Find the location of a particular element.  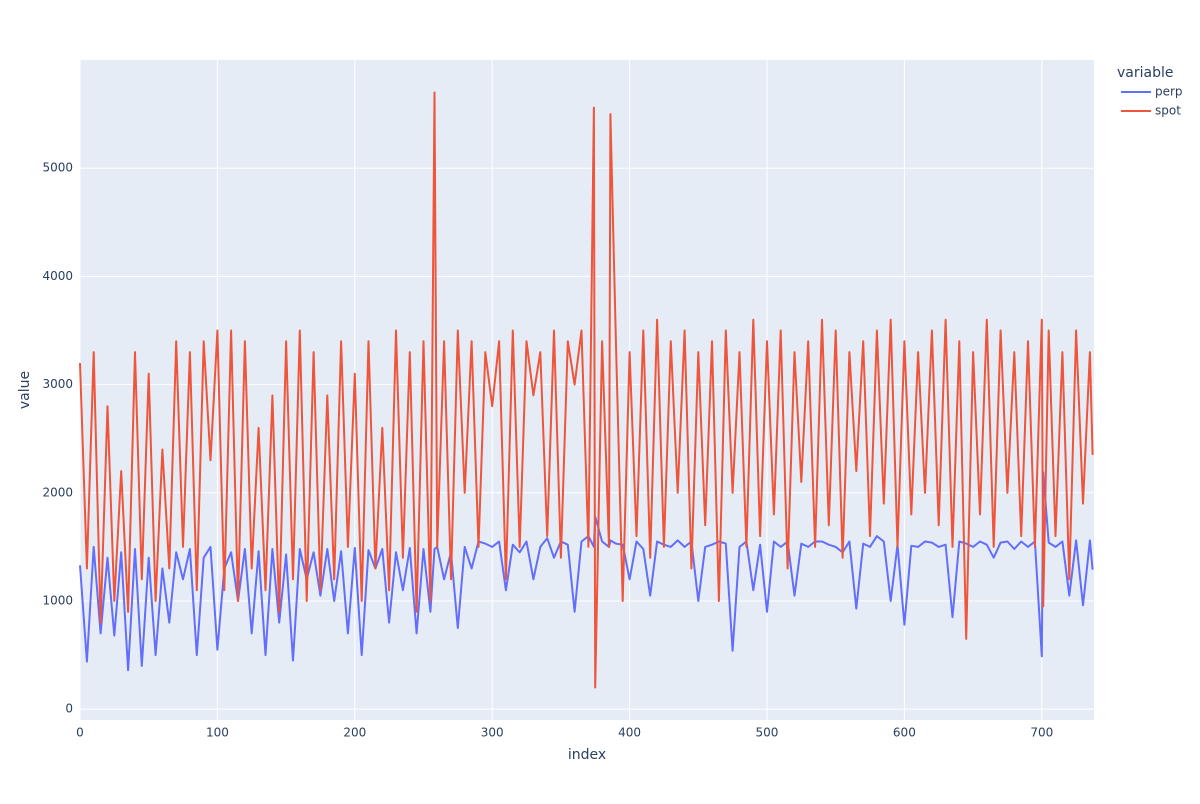

y-tick-label: 3000 is located at coordinates (57, 384).